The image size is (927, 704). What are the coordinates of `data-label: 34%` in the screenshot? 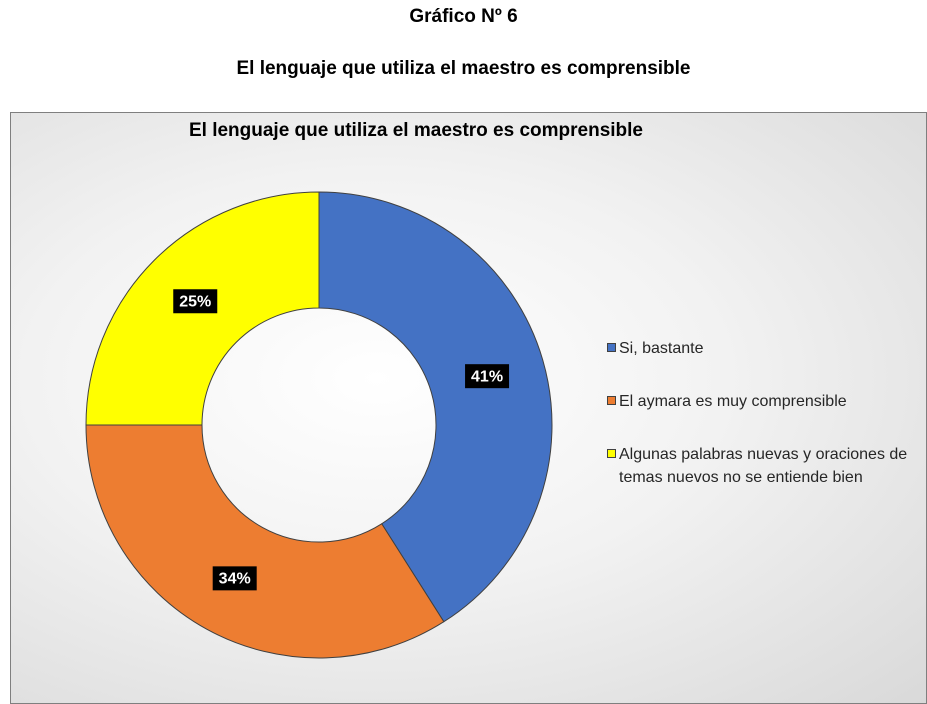 It's located at (235, 579).